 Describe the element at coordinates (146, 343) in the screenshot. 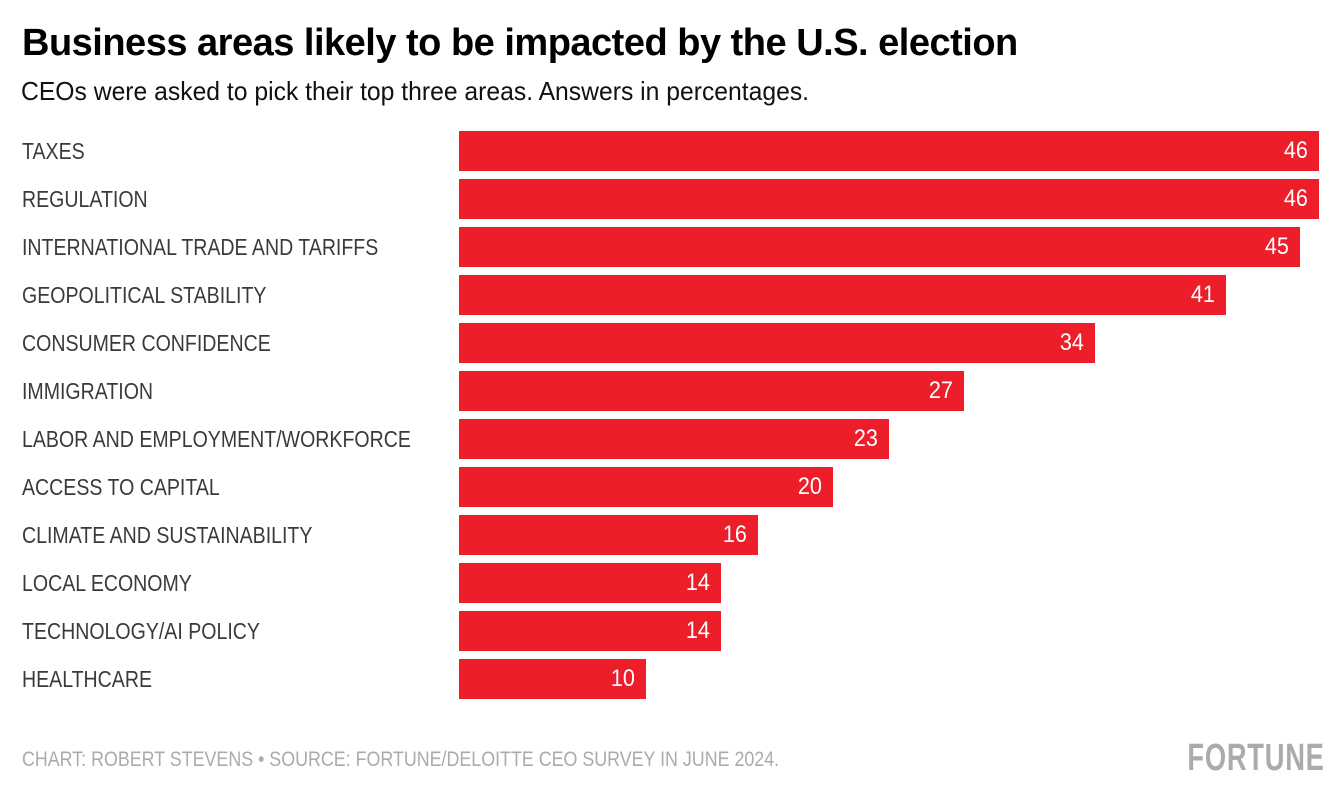

I see `category-label: CONSUMER CONFIDENCE` at that location.